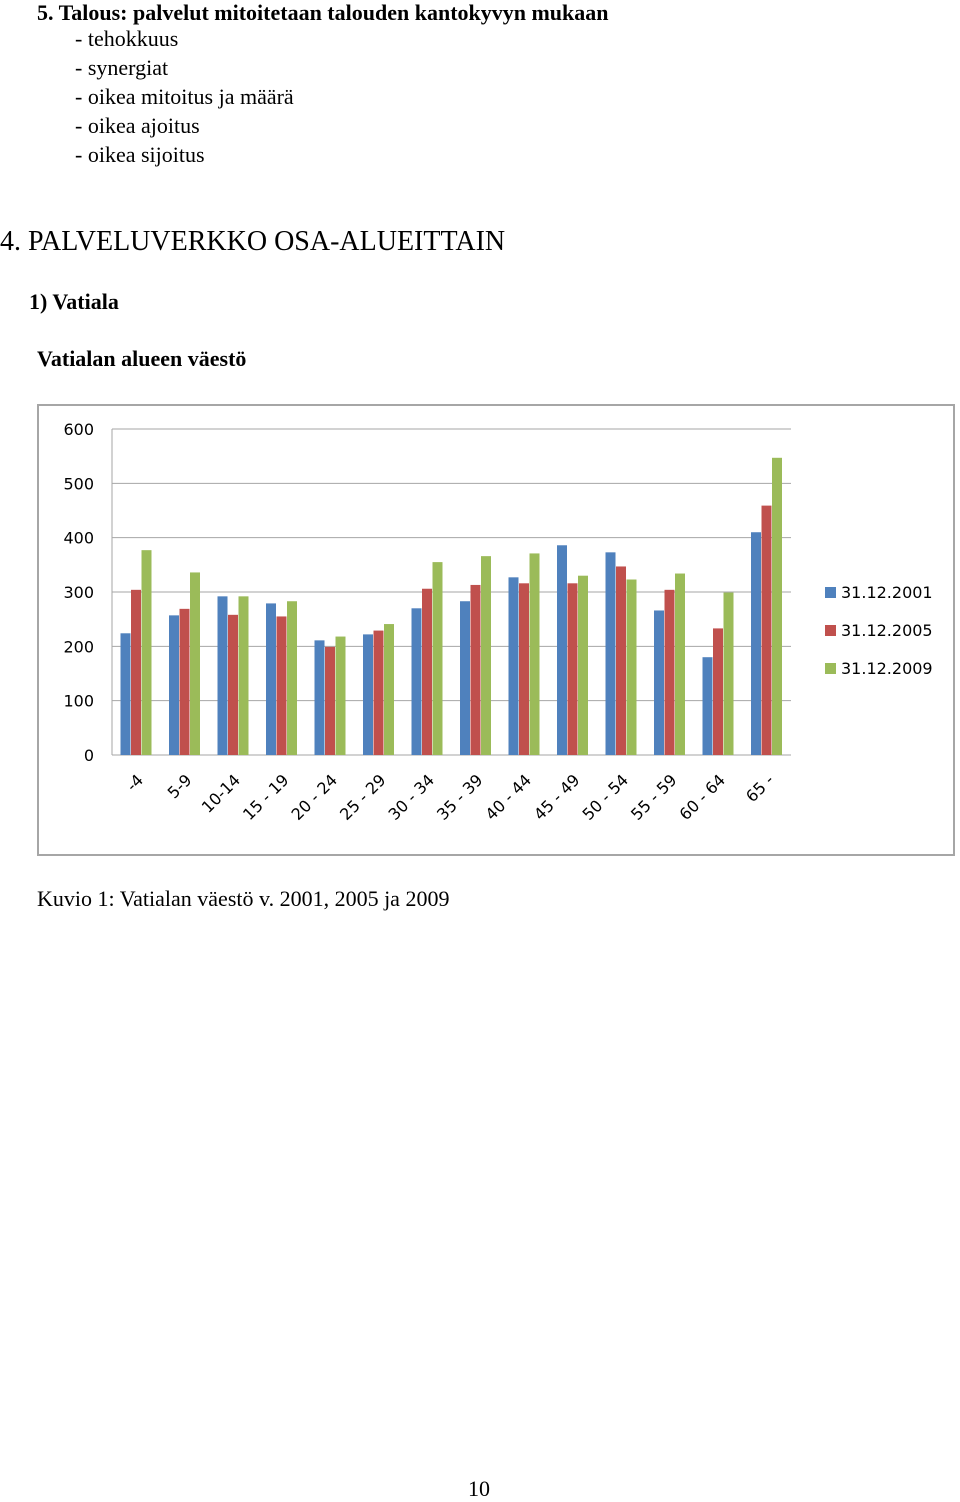  I want to click on x-tick-label: 5-9, so click(180, 786).